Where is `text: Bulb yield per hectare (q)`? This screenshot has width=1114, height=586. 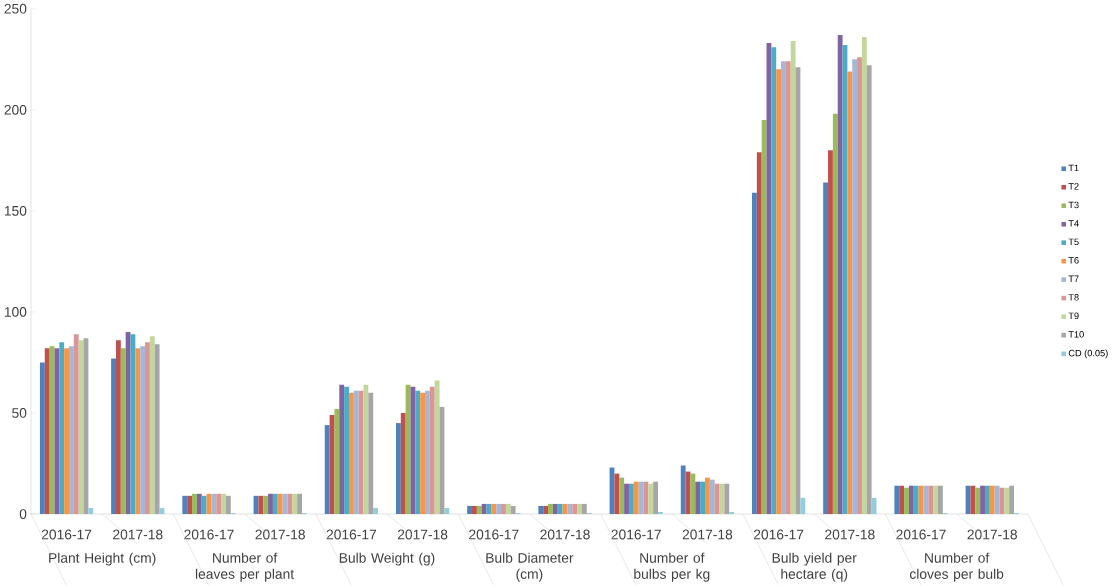
text: Bulb yield per hectare (q) is located at coordinates (814, 567).